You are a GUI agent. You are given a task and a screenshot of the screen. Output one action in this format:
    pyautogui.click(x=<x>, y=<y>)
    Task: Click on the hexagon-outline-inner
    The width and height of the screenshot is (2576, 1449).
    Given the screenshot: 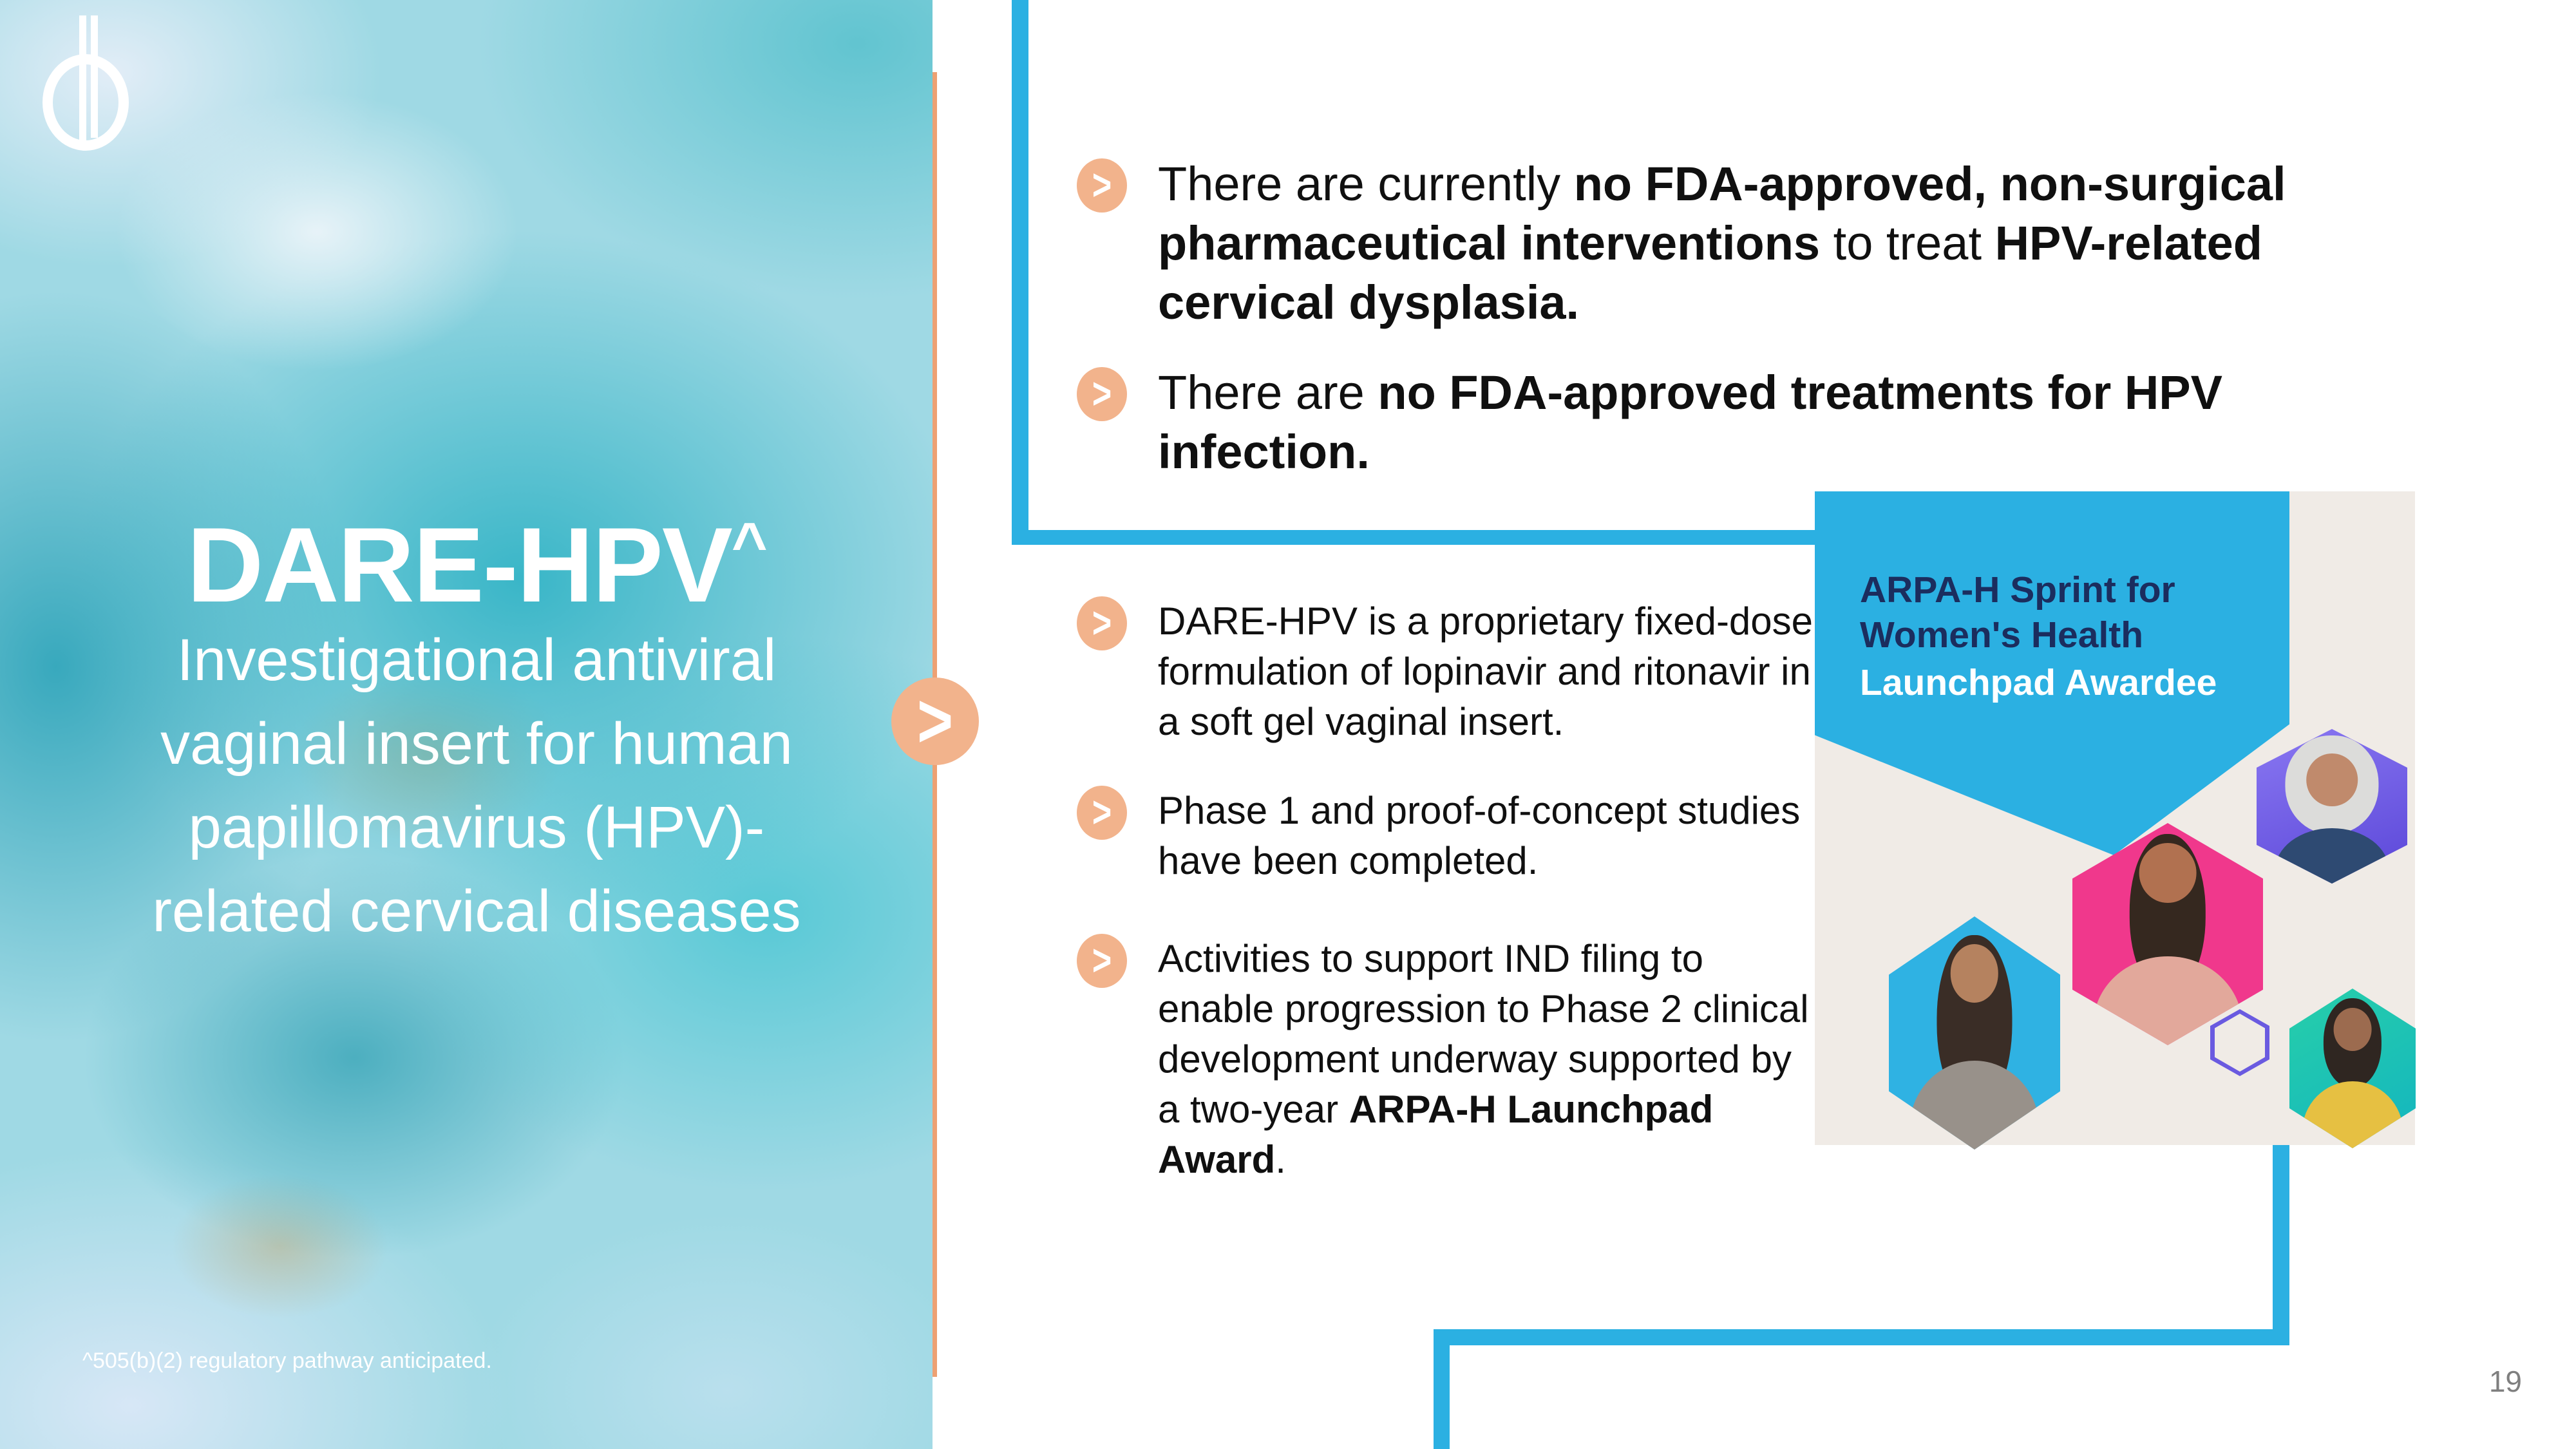 What is the action you would take?
    pyautogui.click(x=2240, y=1043)
    